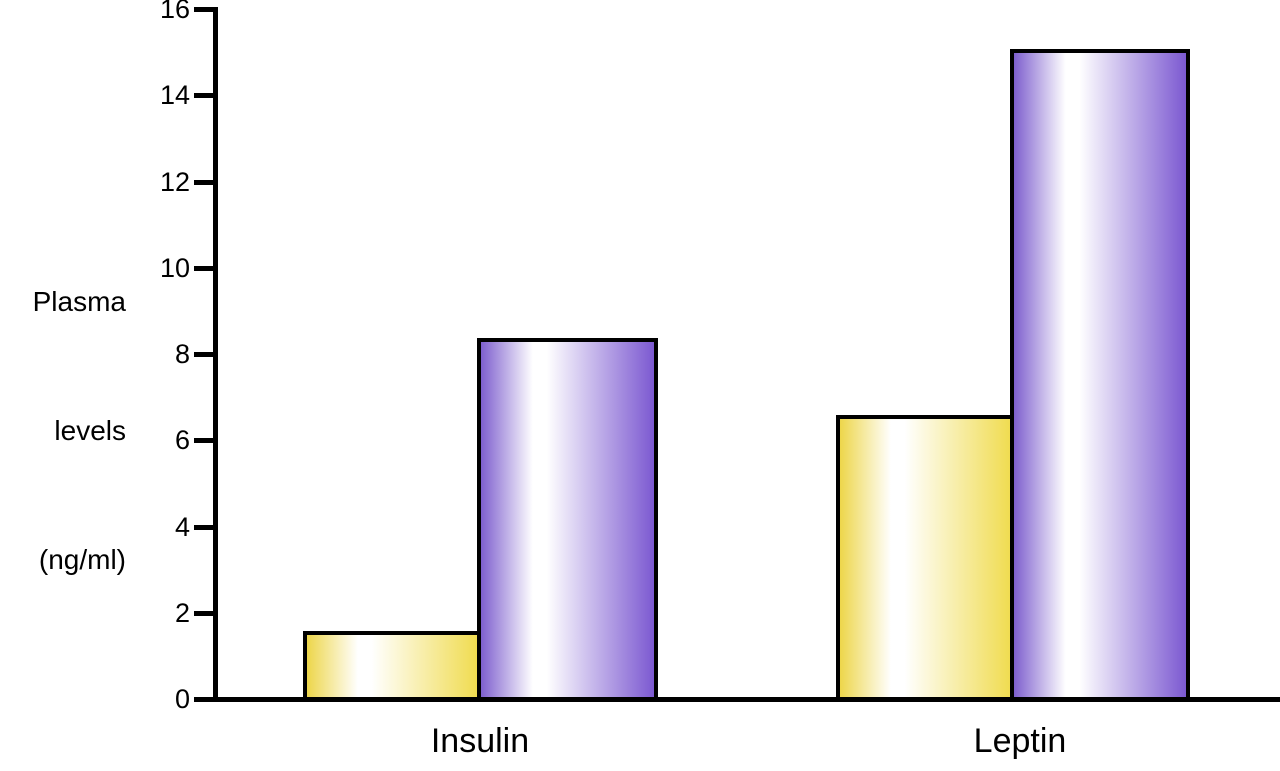  I want to click on y-tick-label: 16, so click(174, 12).